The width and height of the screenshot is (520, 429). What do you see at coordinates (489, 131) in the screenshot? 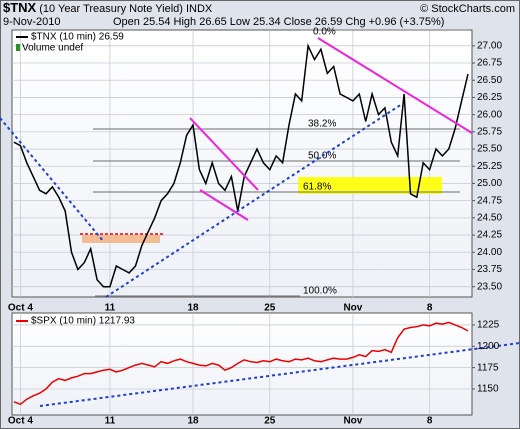
I see `y-tick-label: 25.75` at bounding box center [489, 131].